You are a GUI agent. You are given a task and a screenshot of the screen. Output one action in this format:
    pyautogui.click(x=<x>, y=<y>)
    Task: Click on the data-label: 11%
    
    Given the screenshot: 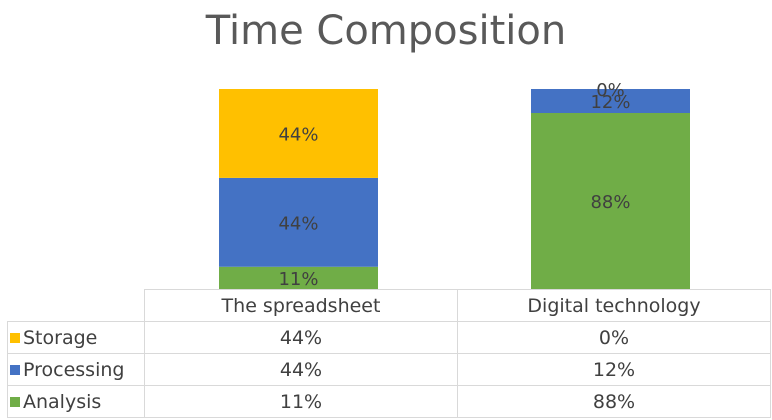 What is the action you would take?
    pyautogui.click(x=298, y=279)
    